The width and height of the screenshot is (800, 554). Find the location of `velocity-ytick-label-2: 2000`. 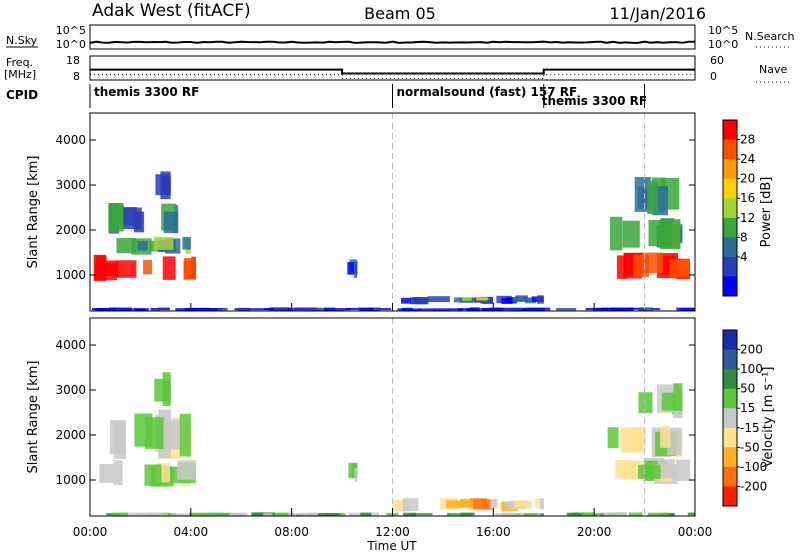

velocity-ytick-label-2: 2000 is located at coordinates (70, 435).